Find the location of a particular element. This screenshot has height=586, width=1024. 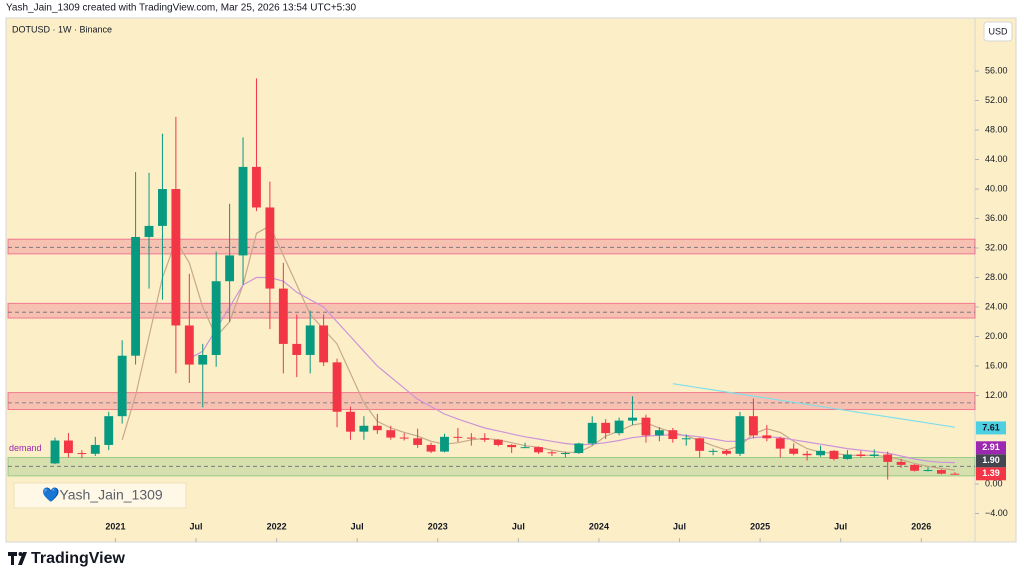

price-tag-label: 1.39 is located at coordinates (991, 473).